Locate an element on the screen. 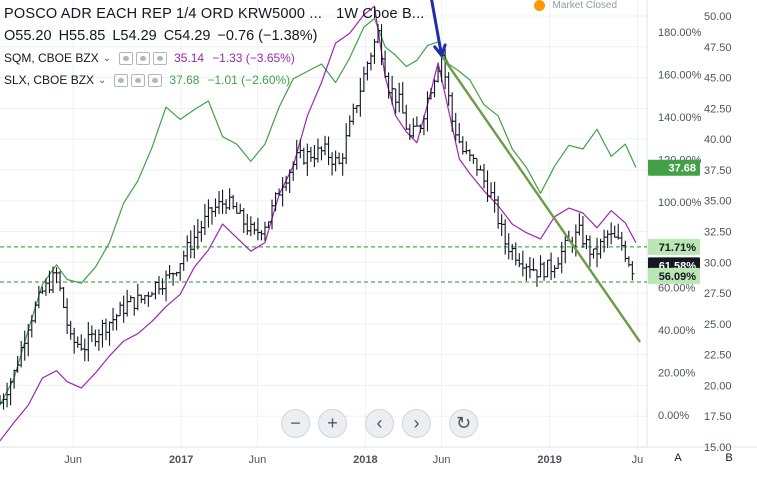 This screenshot has width=757, height=478. slx-change: −1.01 (−2.60%) is located at coordinates (249, 80).